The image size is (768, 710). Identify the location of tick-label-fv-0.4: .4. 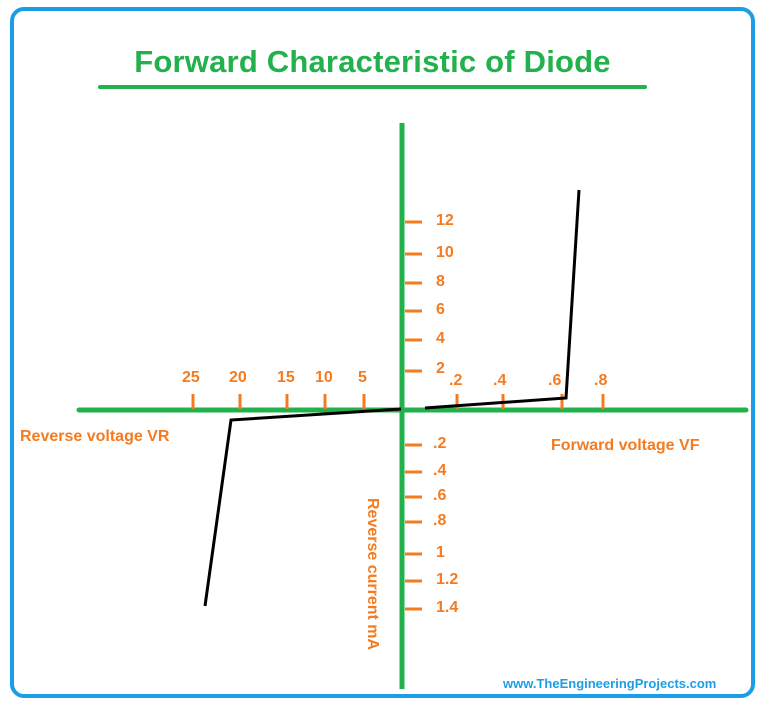
(500, 380).